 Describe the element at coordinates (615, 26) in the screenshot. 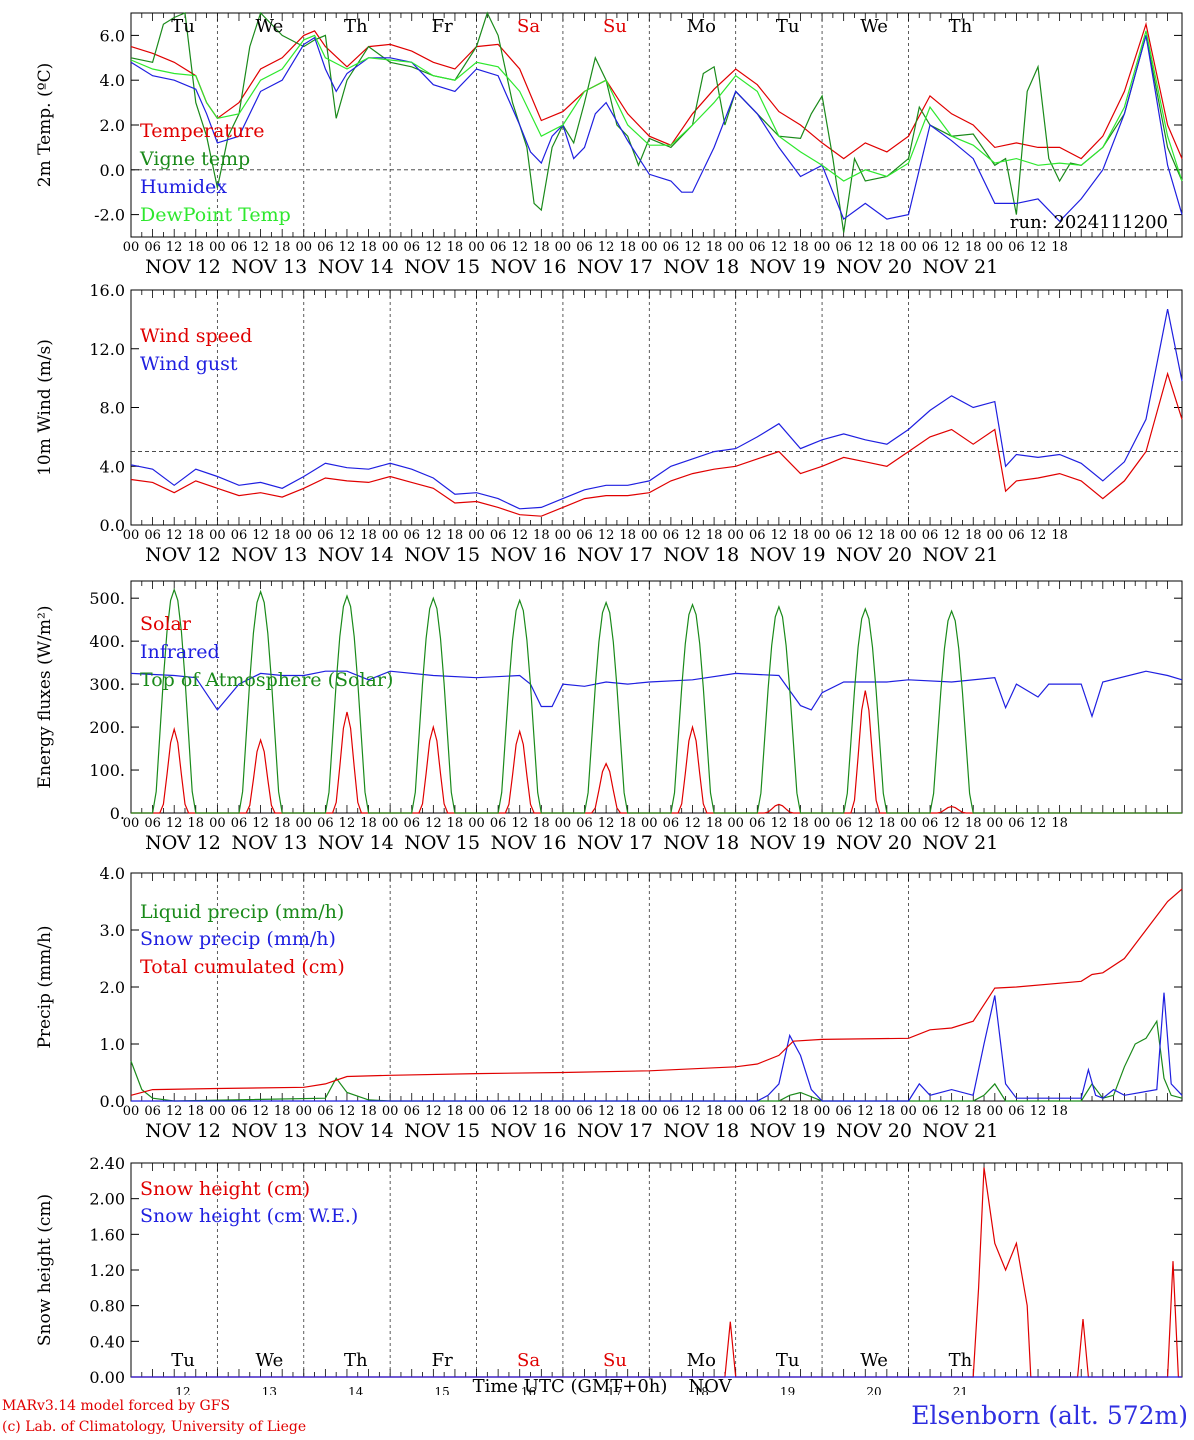

I see `weekday-label: Su` at that location.